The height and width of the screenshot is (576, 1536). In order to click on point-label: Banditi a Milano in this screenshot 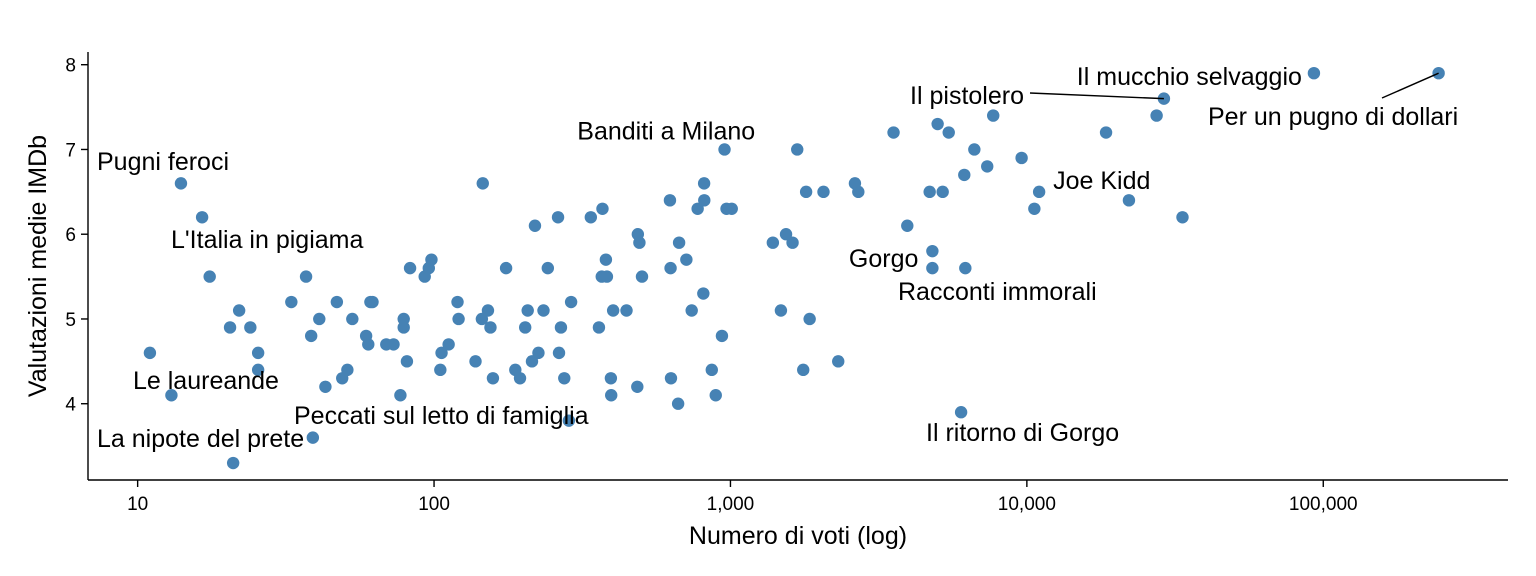, I will do `click(666, 131)`.